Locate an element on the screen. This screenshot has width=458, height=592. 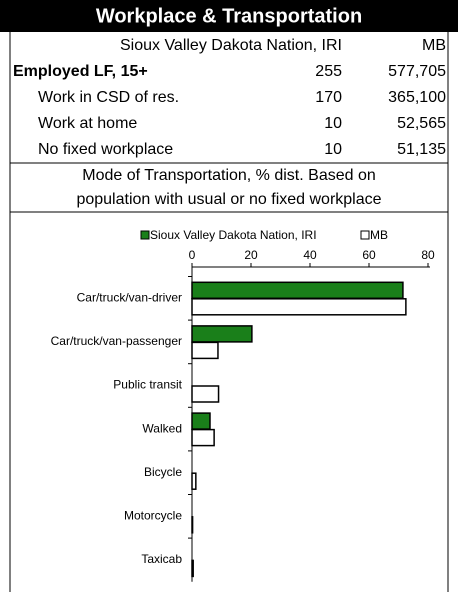
legend-label: Sioux Valley Dakota Nation, IRI is located at coordinates (233, 235).